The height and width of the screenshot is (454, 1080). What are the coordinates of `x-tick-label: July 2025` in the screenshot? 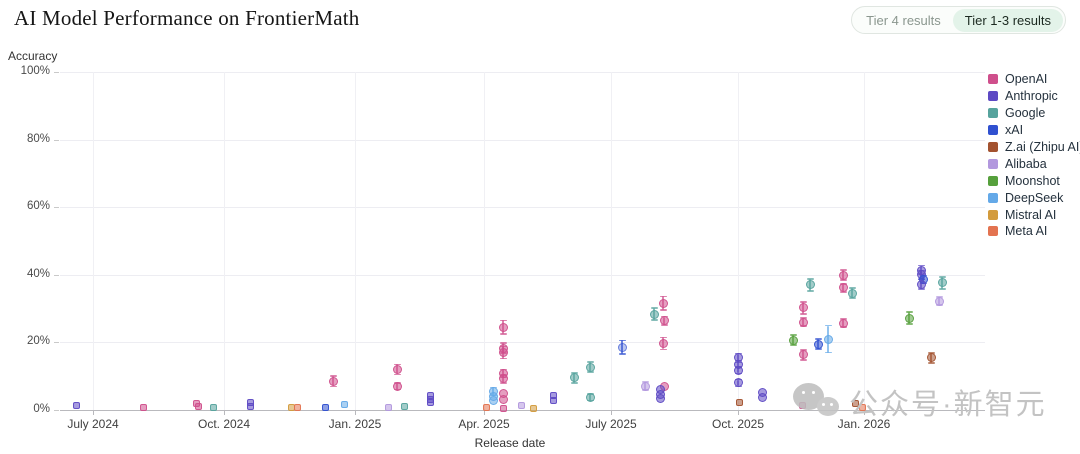 It's located at (611, 424).